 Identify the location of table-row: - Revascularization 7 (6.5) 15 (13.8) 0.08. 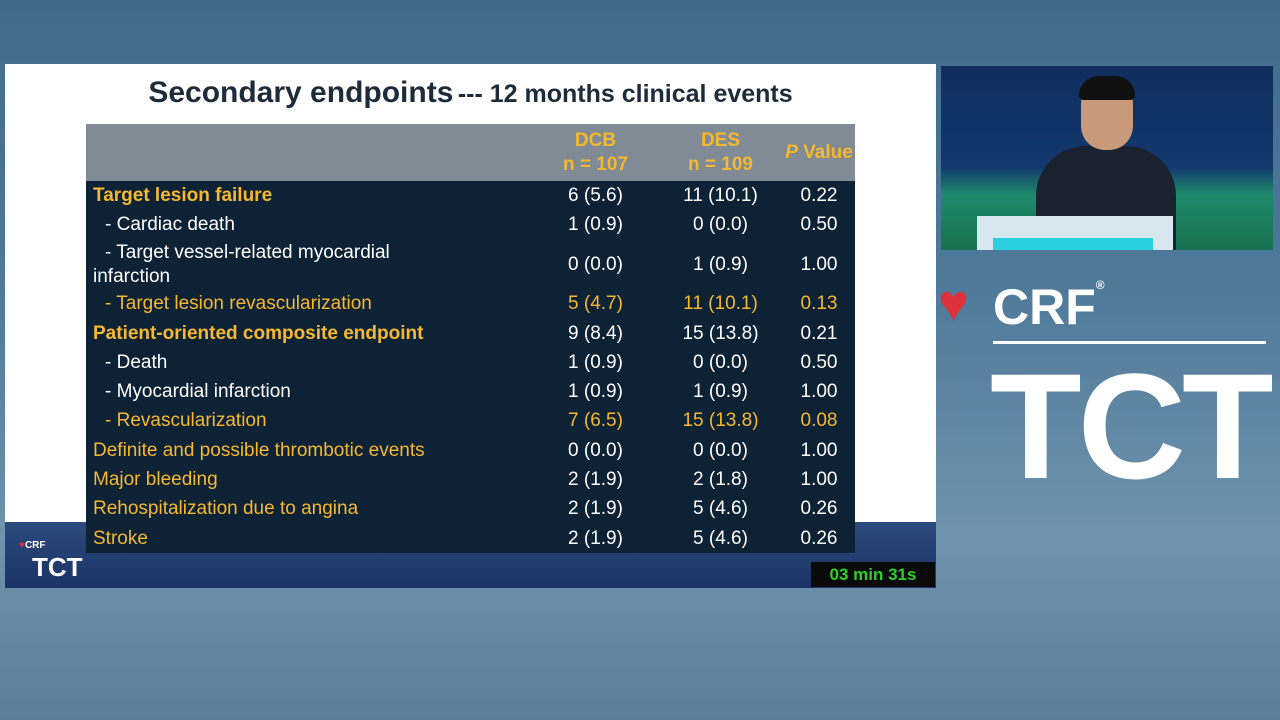
(470, 421).